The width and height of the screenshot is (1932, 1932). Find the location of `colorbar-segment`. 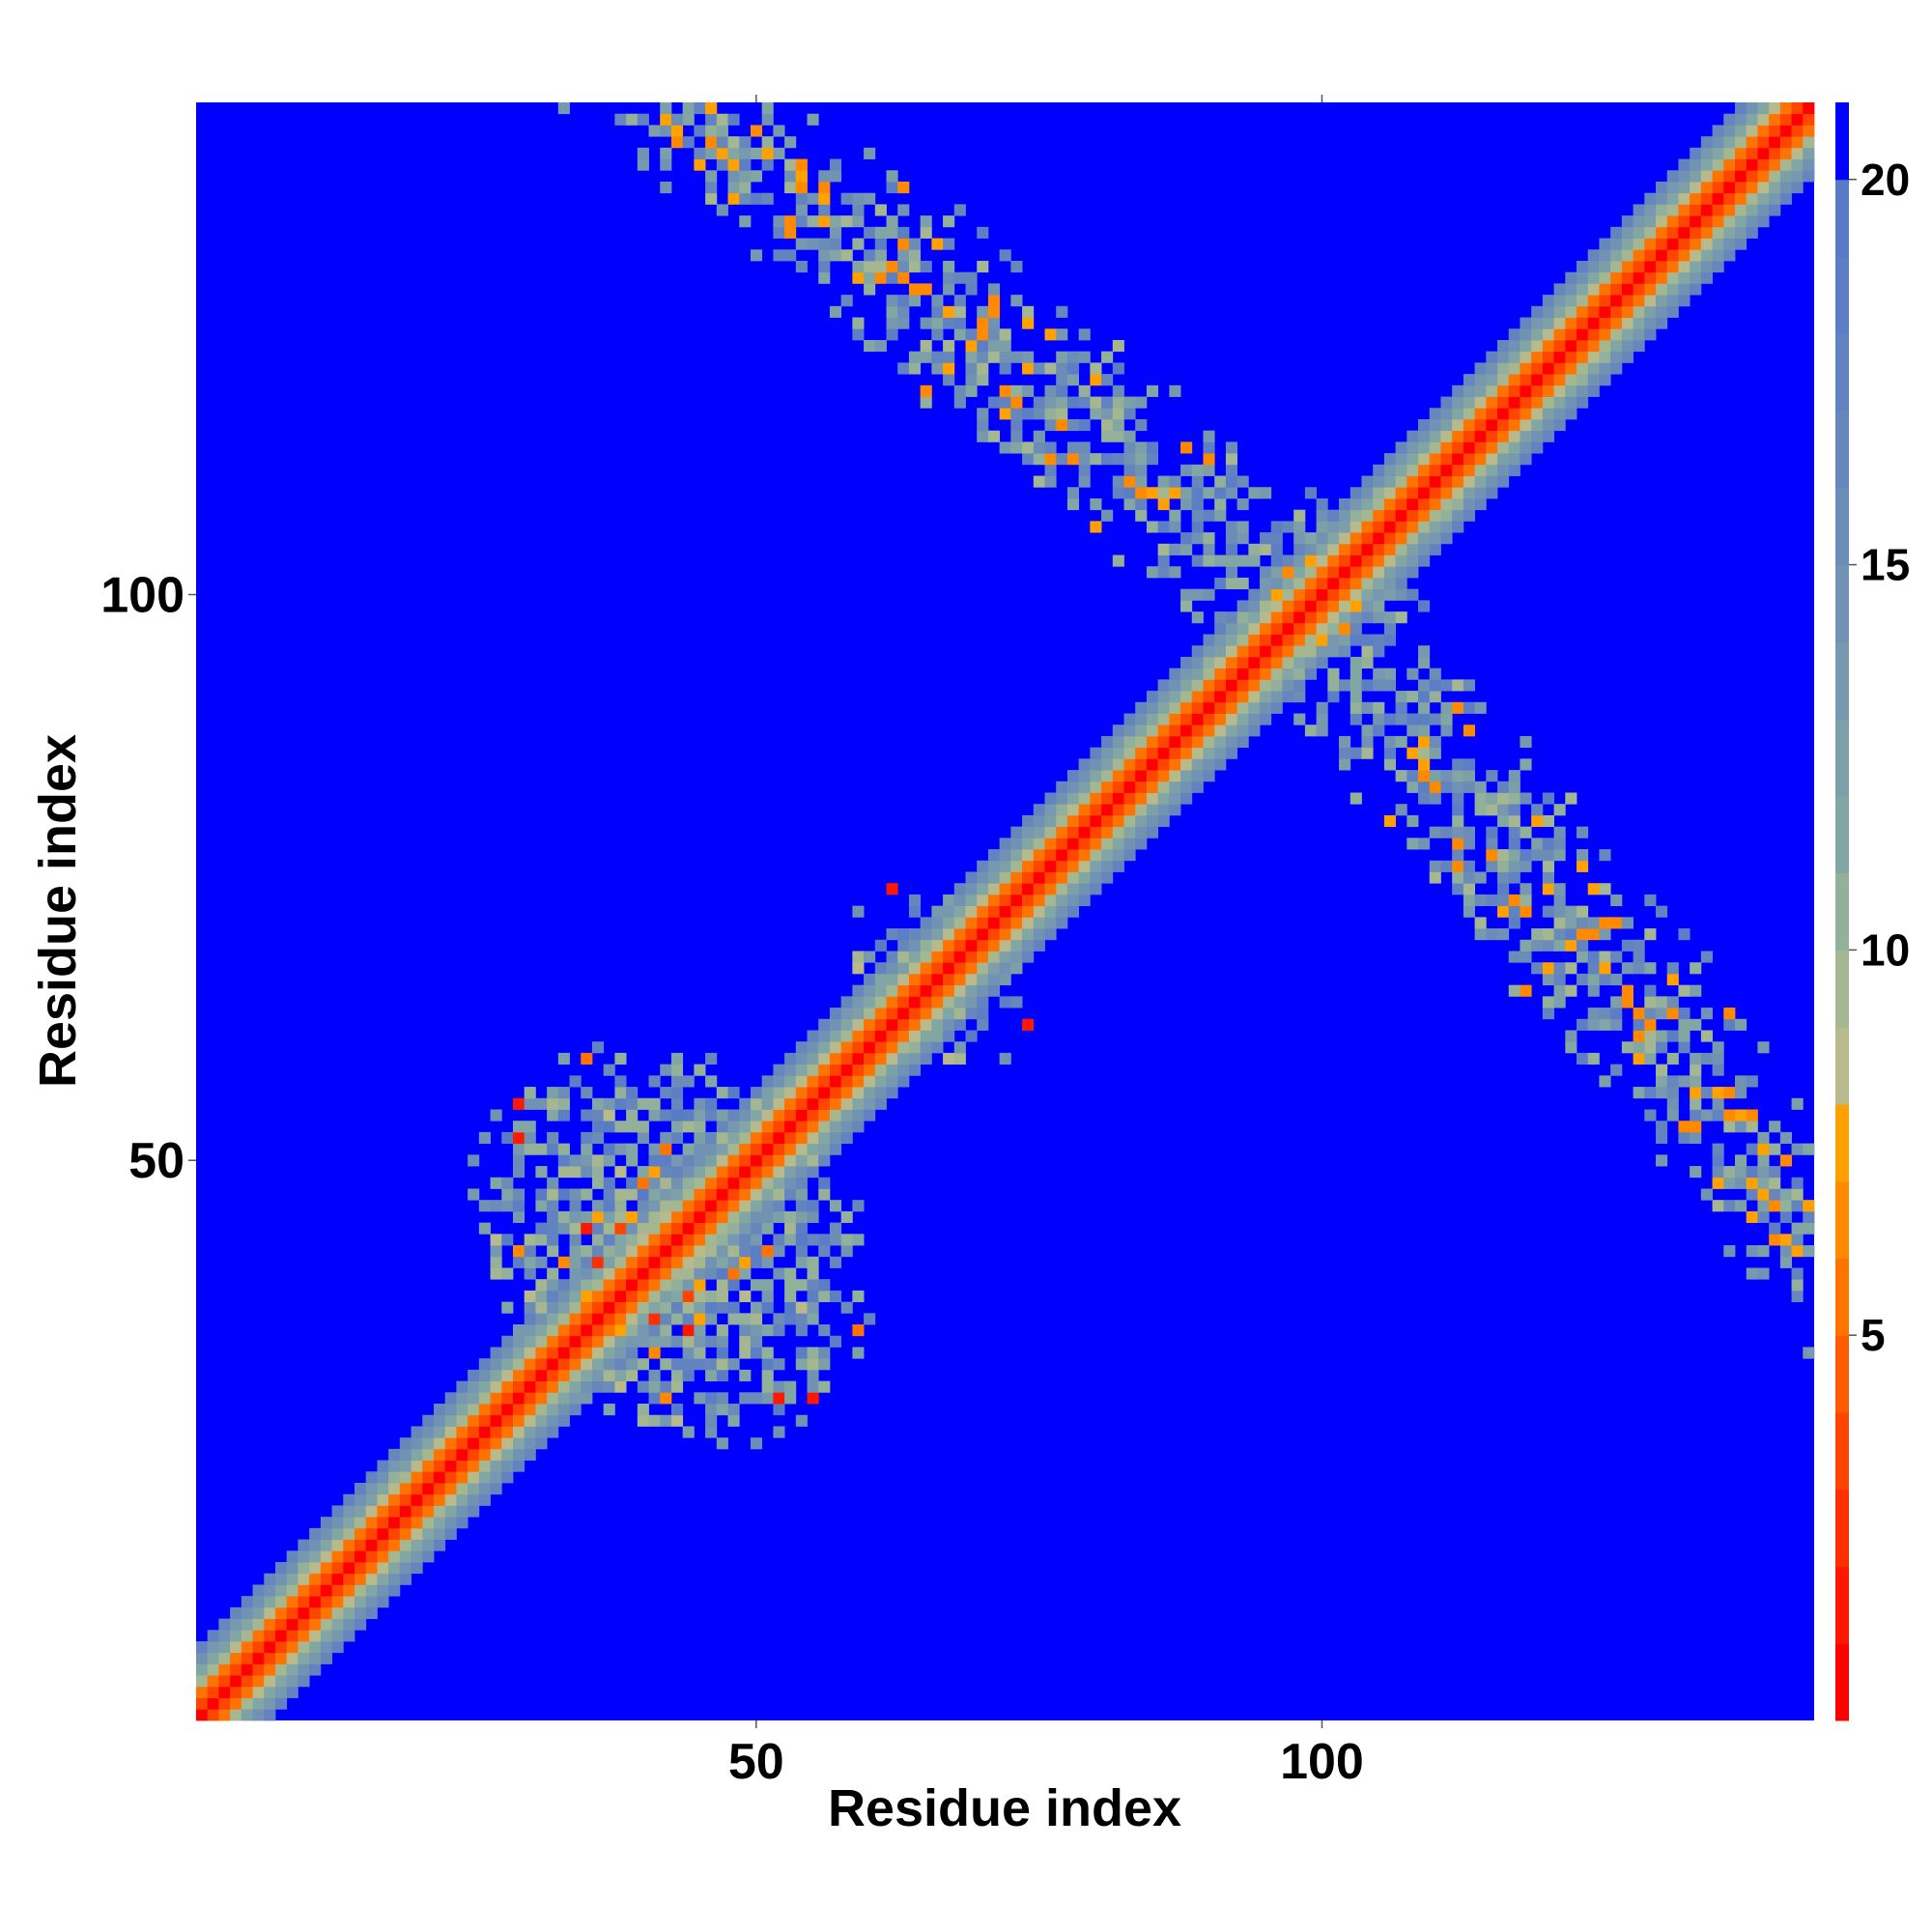

colorbar-segment is located at coordinates (1842, 1297).